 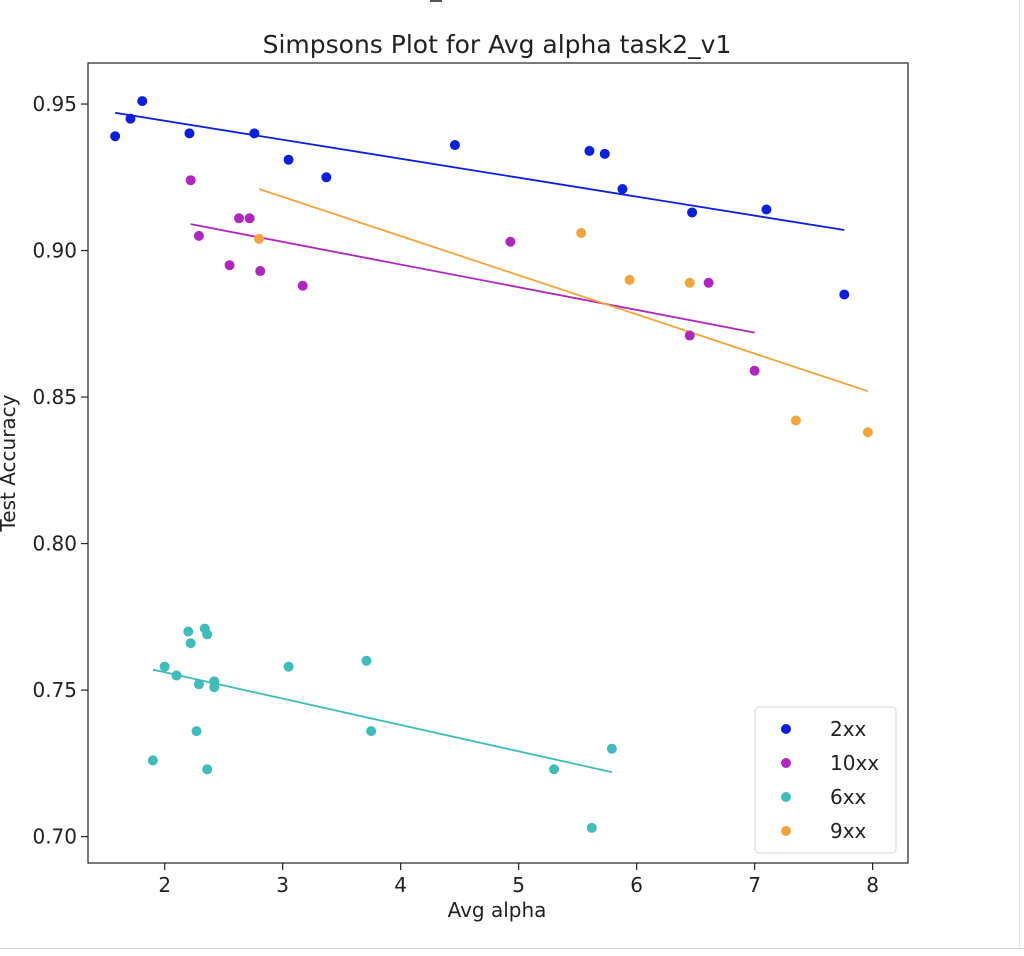 What do you see at coordinates (754, 885) in the screenshot?
I see `x-tick-label: 7` at bounding box center [754, 885].